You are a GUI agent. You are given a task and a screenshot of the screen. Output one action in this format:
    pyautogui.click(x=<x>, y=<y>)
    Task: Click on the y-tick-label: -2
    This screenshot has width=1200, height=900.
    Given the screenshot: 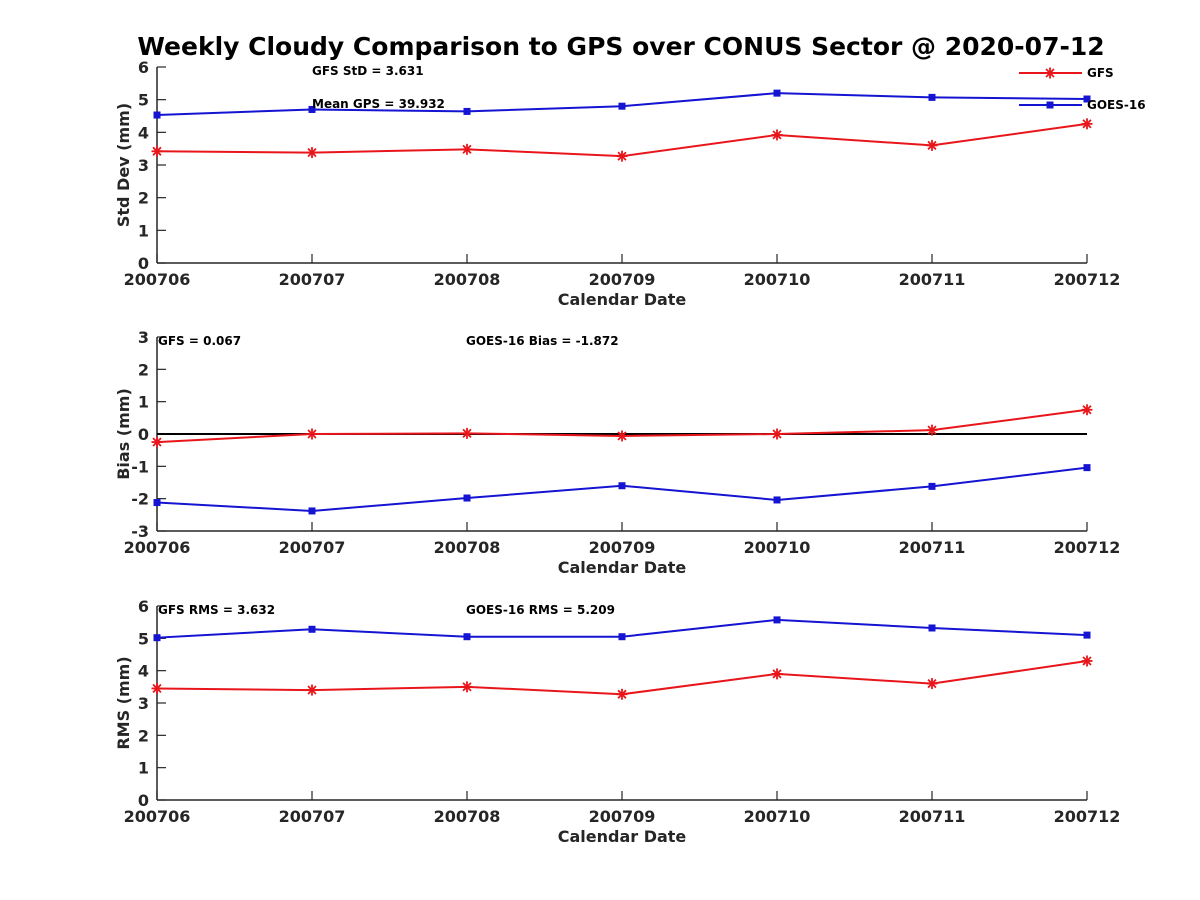 What is the action you would take?
    pyautogui.click(x=140, y=499)
    